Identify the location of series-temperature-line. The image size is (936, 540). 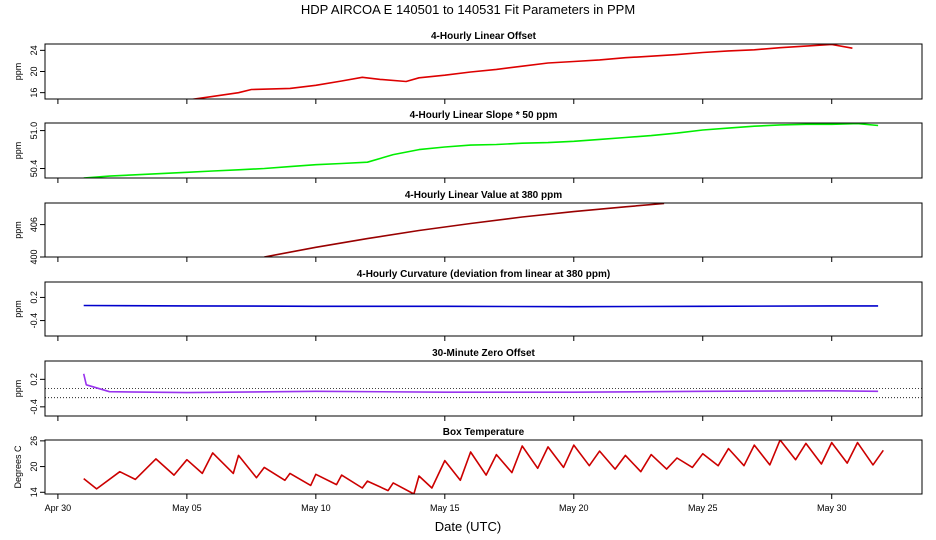
(483, 467).